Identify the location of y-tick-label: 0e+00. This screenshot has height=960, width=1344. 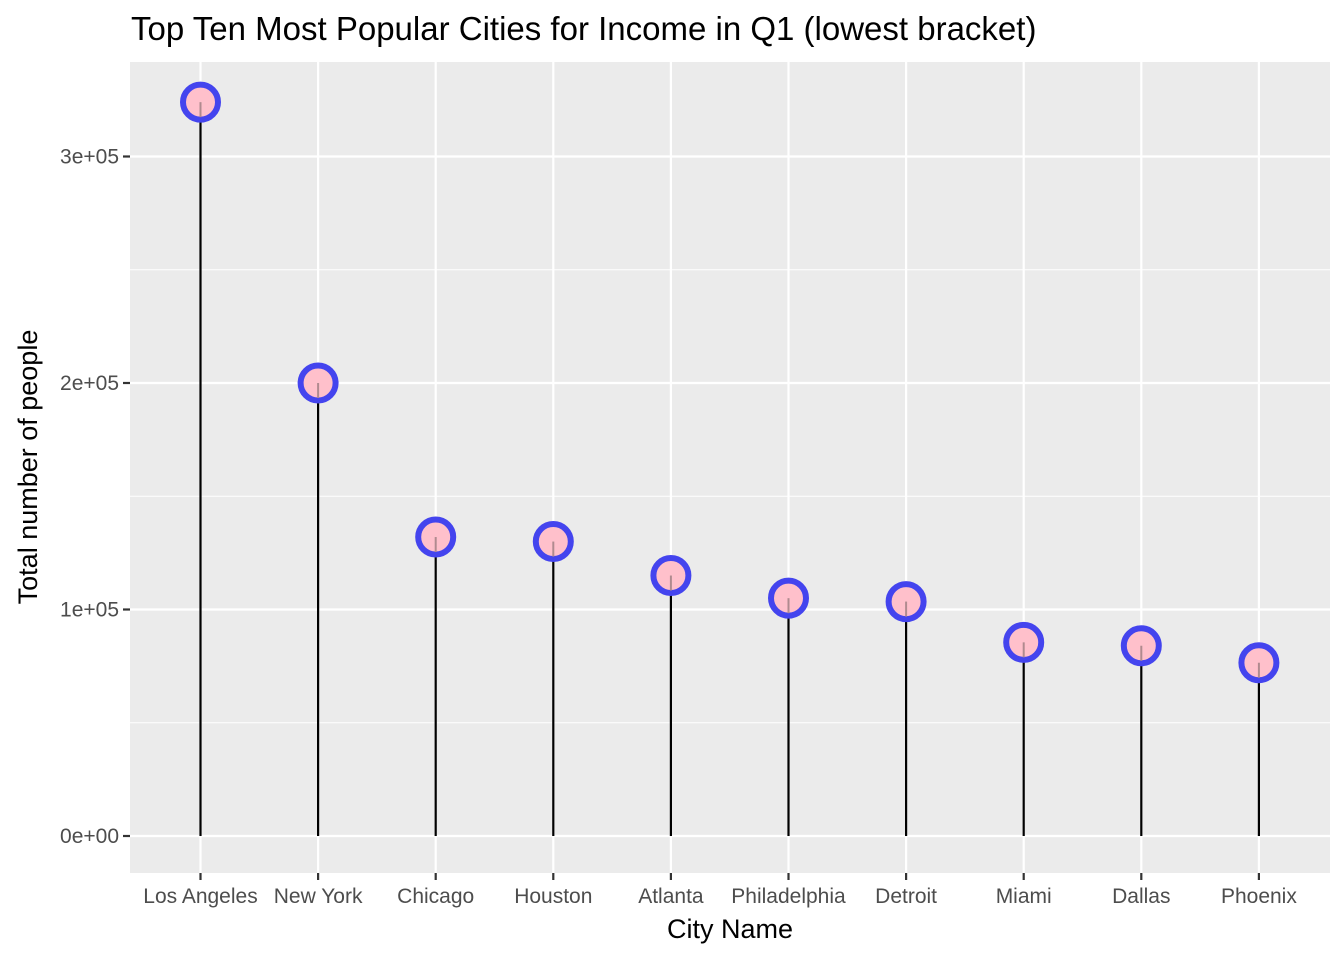
(89, 836).